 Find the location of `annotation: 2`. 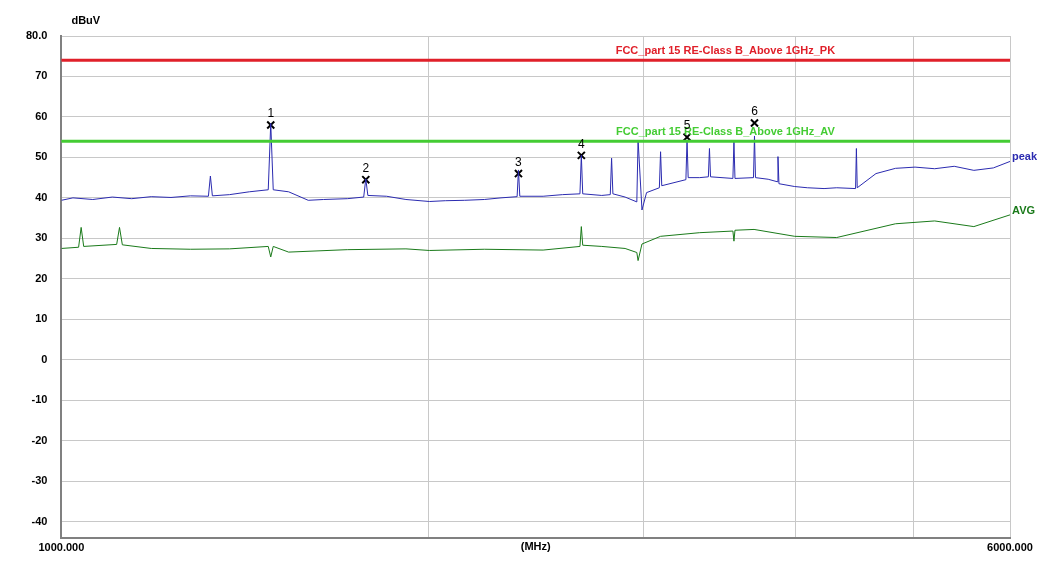

annotation: 2 is located at coordinates (366, 167).